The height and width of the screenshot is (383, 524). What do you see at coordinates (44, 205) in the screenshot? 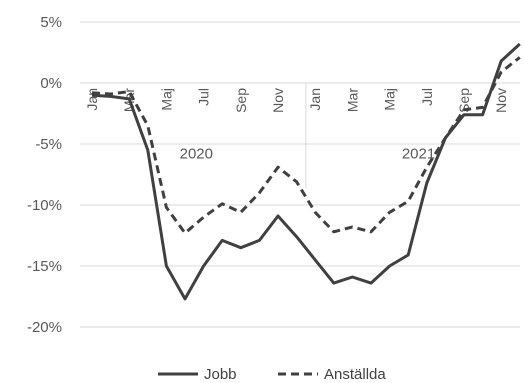
I see `y-tick-label: -10%` at bounding box center [44, 205].